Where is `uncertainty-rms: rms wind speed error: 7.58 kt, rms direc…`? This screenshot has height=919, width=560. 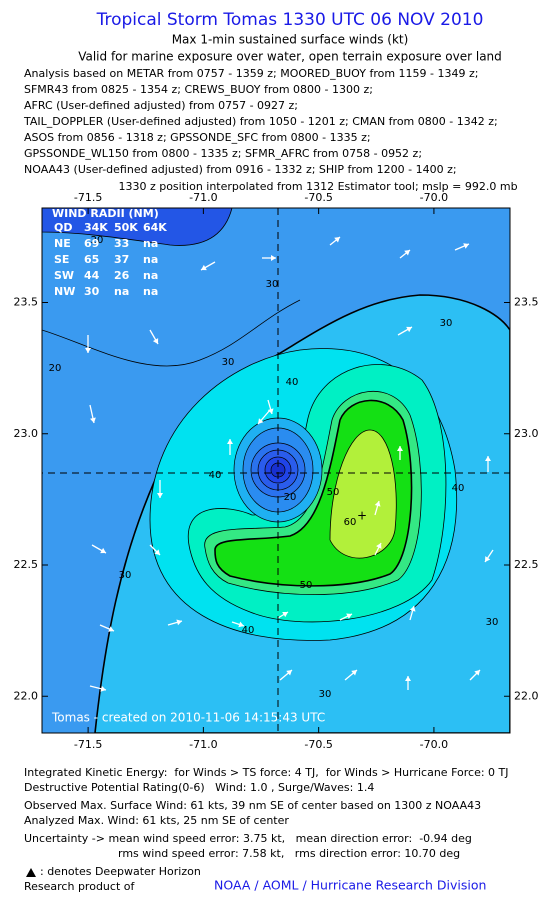
uncertainty-rms: rms wind speed error: 7.58 kt, rms direc… is located at coordinates (289, 853).